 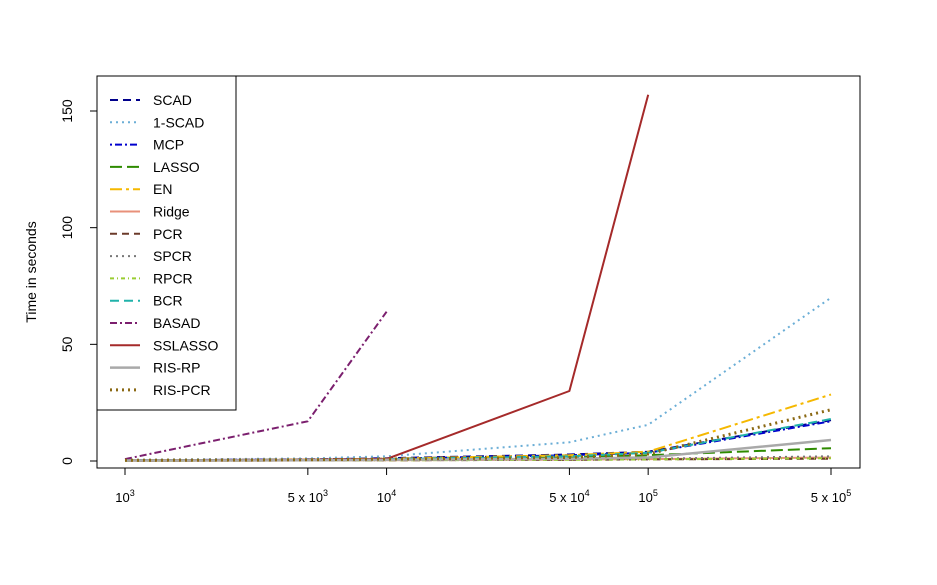 I want to click on x-tick-label: 5 x 10⁴, so click(x=569, y=496).